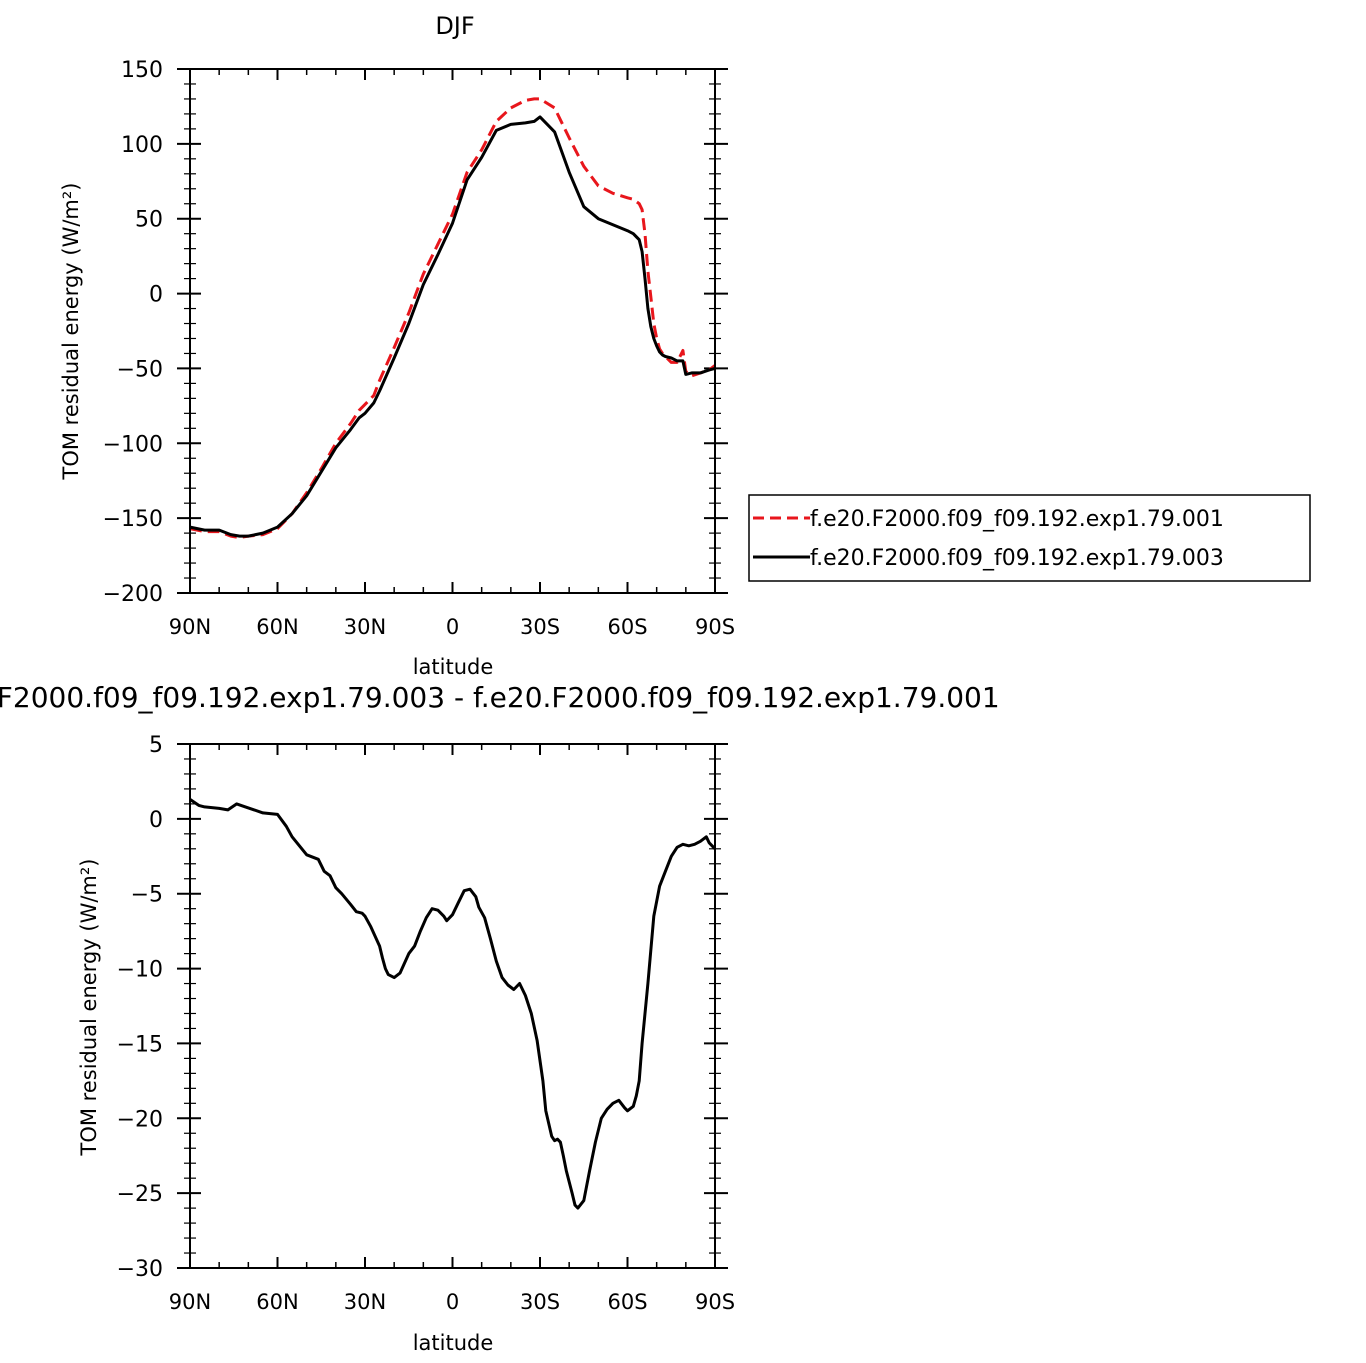 This screenshot has width=1366, height=1363. Describe the element at coordinates (454, 26) in the screenshot. I see `chart-title: DJF` at that location.